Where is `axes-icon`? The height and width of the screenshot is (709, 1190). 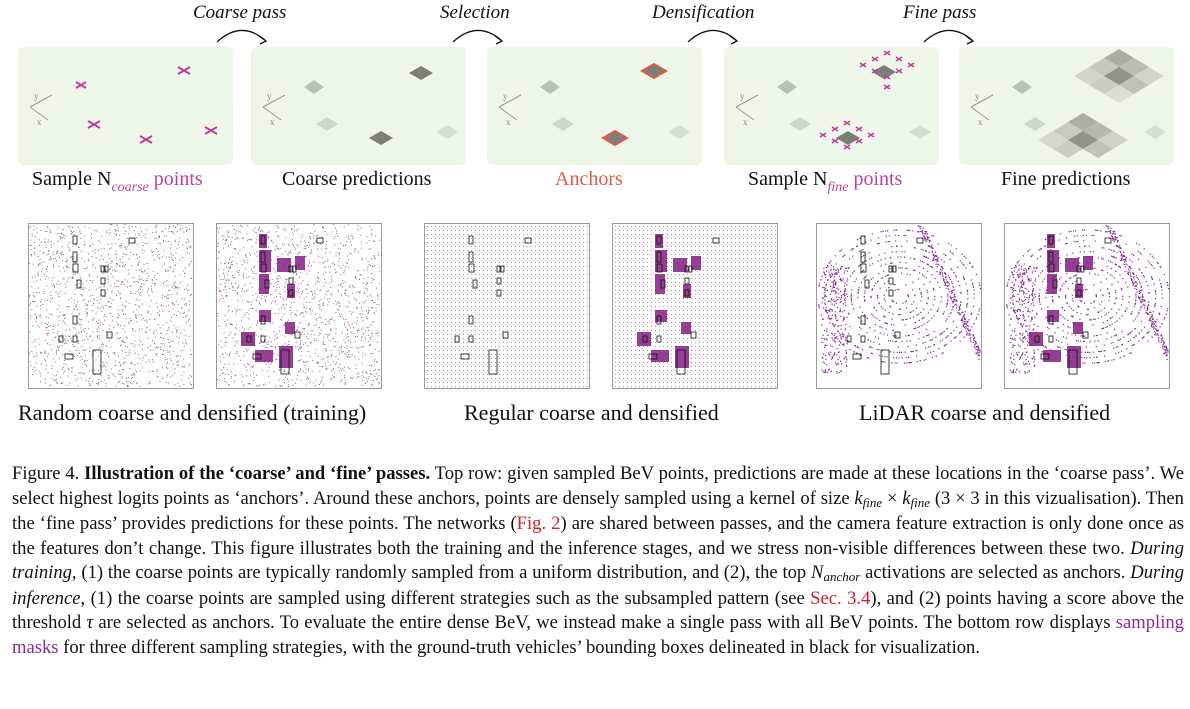 axes-icon is located at coordinates (41, 107).